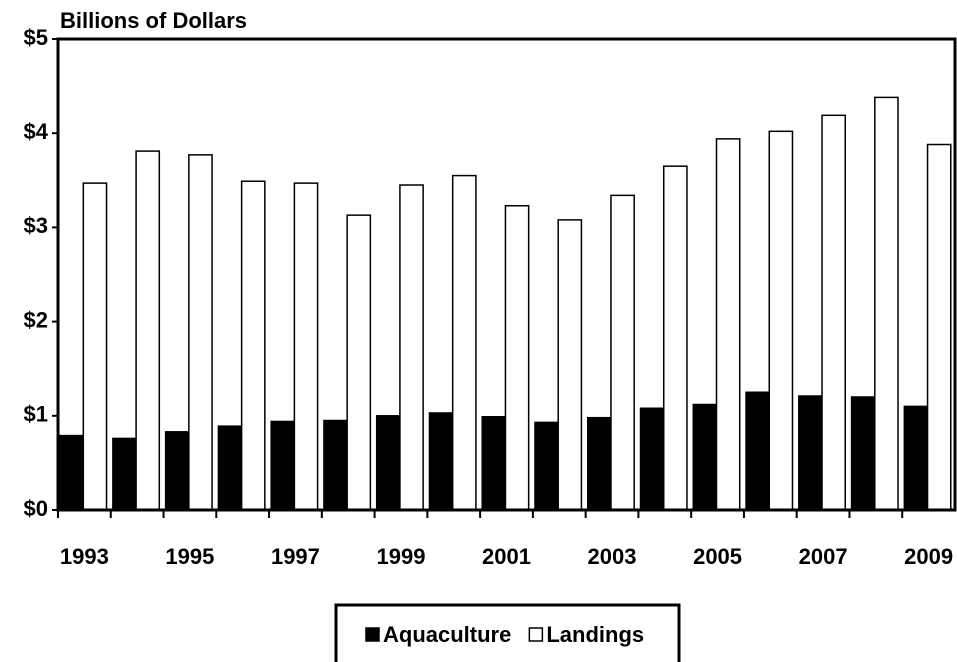 The image size is (957, 662). I want to click on y-tick-label: $2, so click(36, 319).